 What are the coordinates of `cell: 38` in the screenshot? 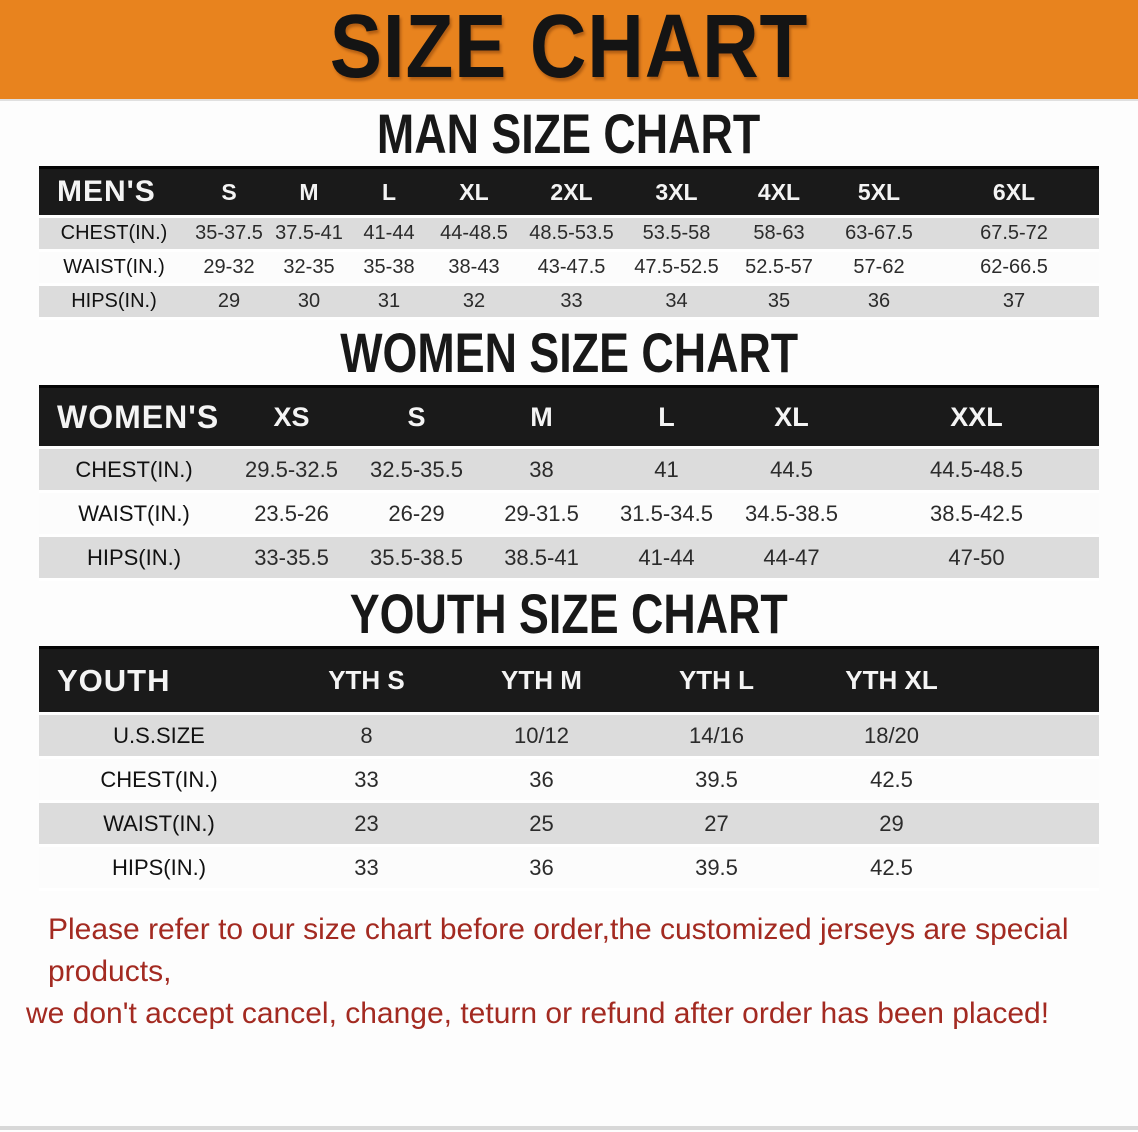 It's located at (541, 470).